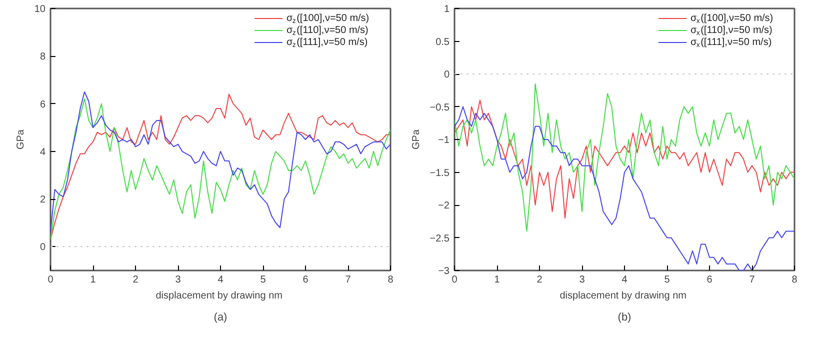  I want to click on y-tick-label: 6, so click(43, 104).